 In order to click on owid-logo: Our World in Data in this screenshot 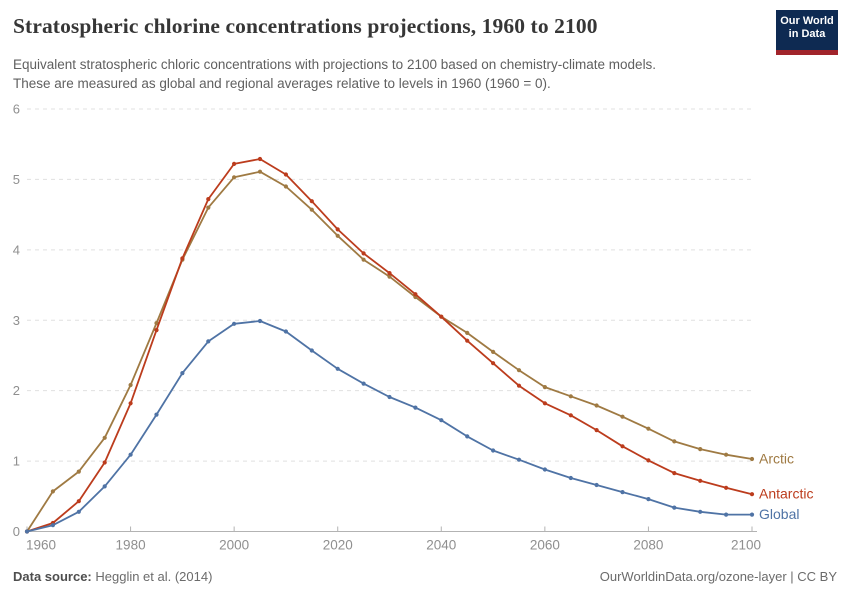, I will do `click(807, 32)`.